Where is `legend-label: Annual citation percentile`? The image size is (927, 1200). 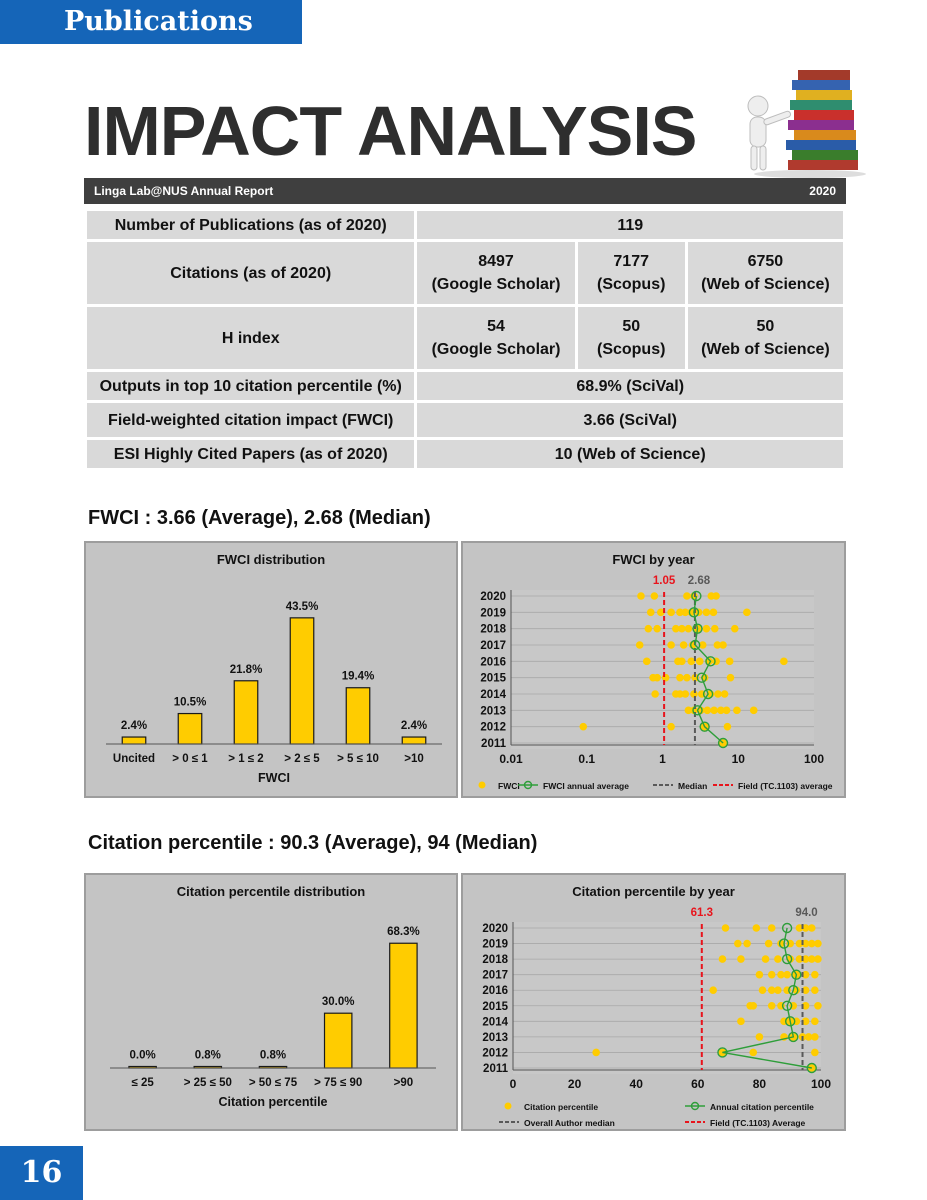
legend-label: Annual citation percentile is located at coordinates (762, 1107).